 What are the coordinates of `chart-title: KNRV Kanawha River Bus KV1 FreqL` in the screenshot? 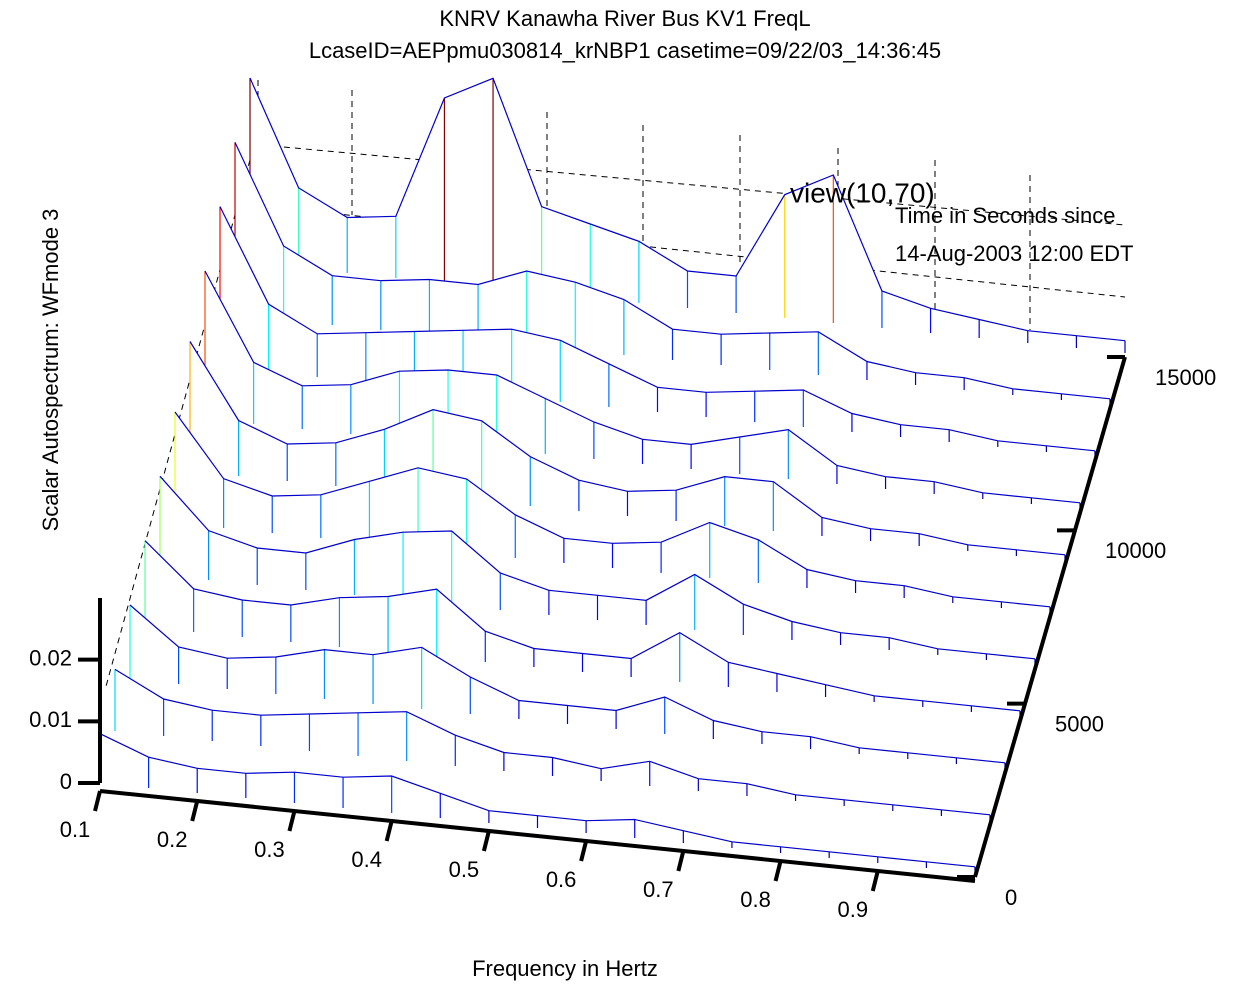 It's located at (624, 18).